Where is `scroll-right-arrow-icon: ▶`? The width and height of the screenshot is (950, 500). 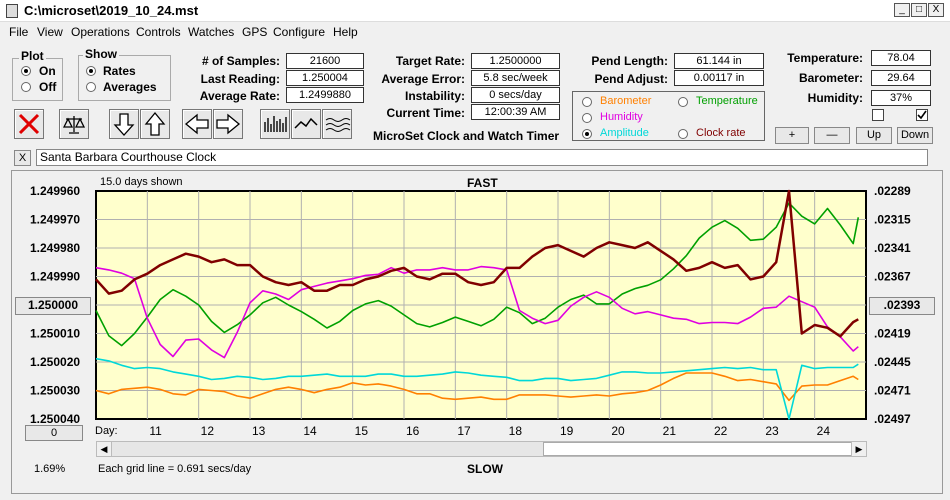
scroll-right-arrow-icon: ▶ is located at coordinates (858, 449).